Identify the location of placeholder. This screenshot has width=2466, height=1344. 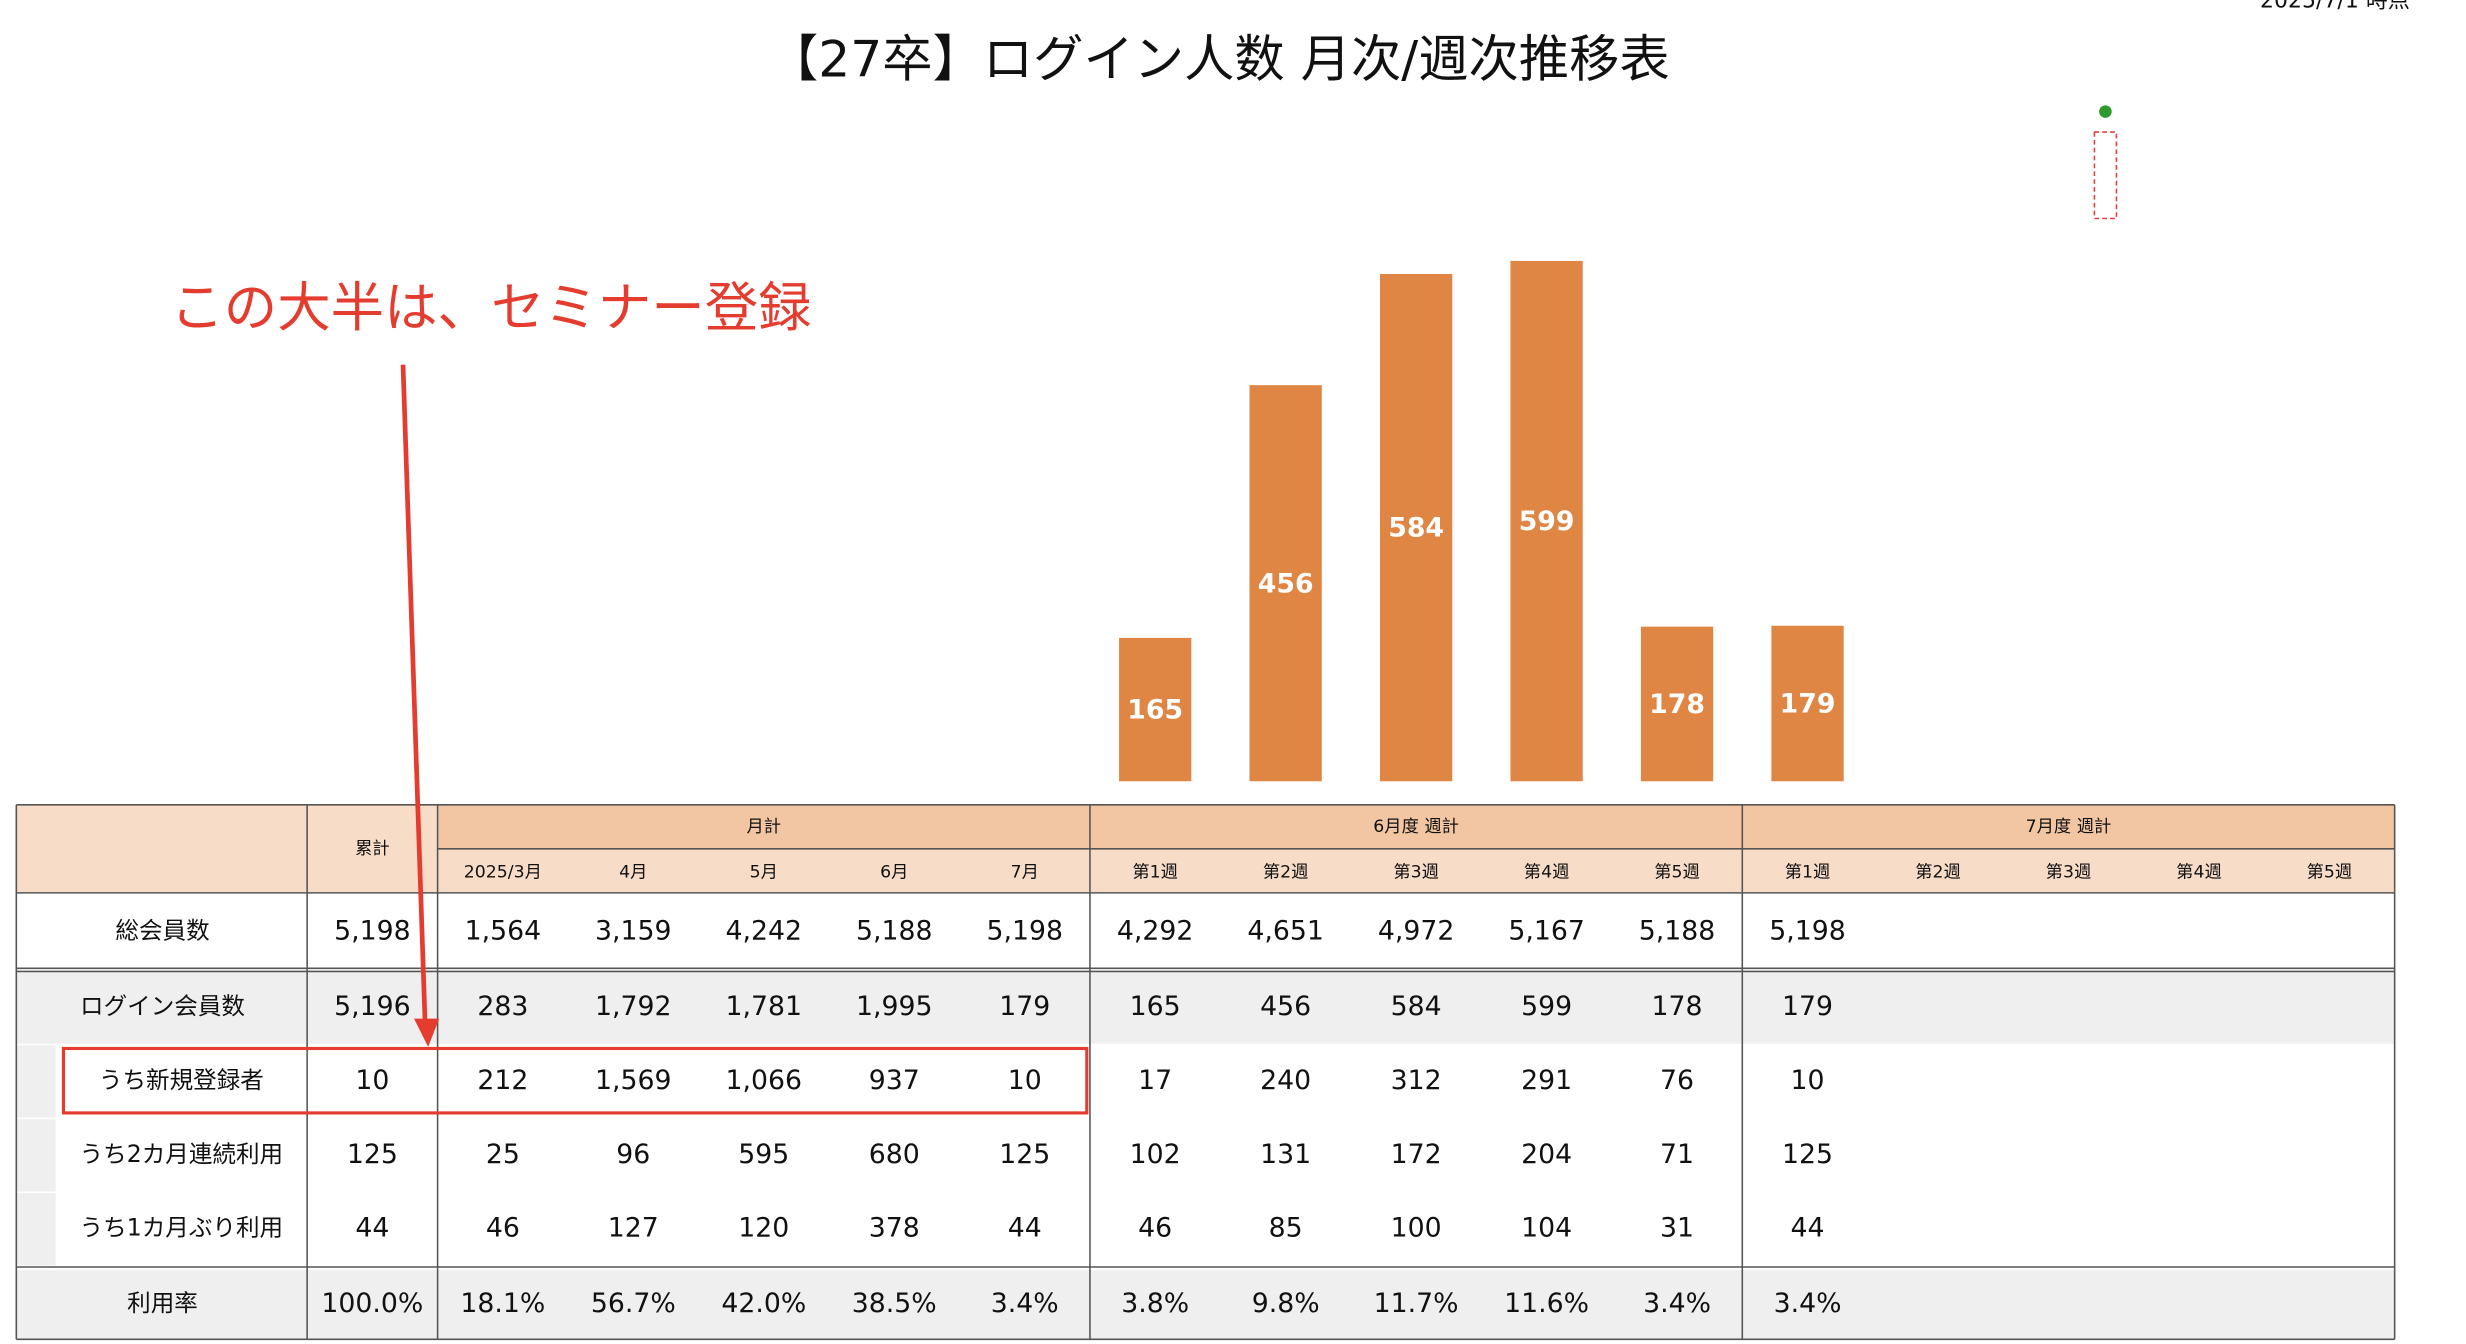
(2105, 175).